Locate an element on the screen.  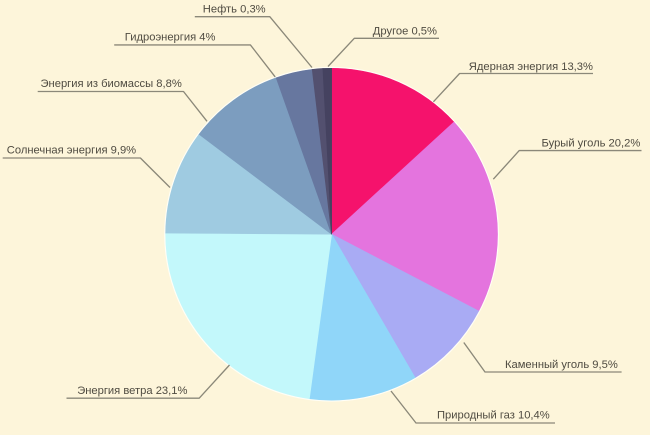
svg-text: Энергия ветра 23,1% is located at coordinates (132, 391).